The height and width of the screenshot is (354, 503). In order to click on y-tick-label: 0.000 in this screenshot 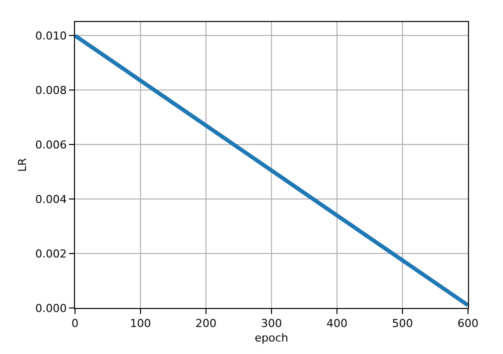, I will do `click(51, 308)`.